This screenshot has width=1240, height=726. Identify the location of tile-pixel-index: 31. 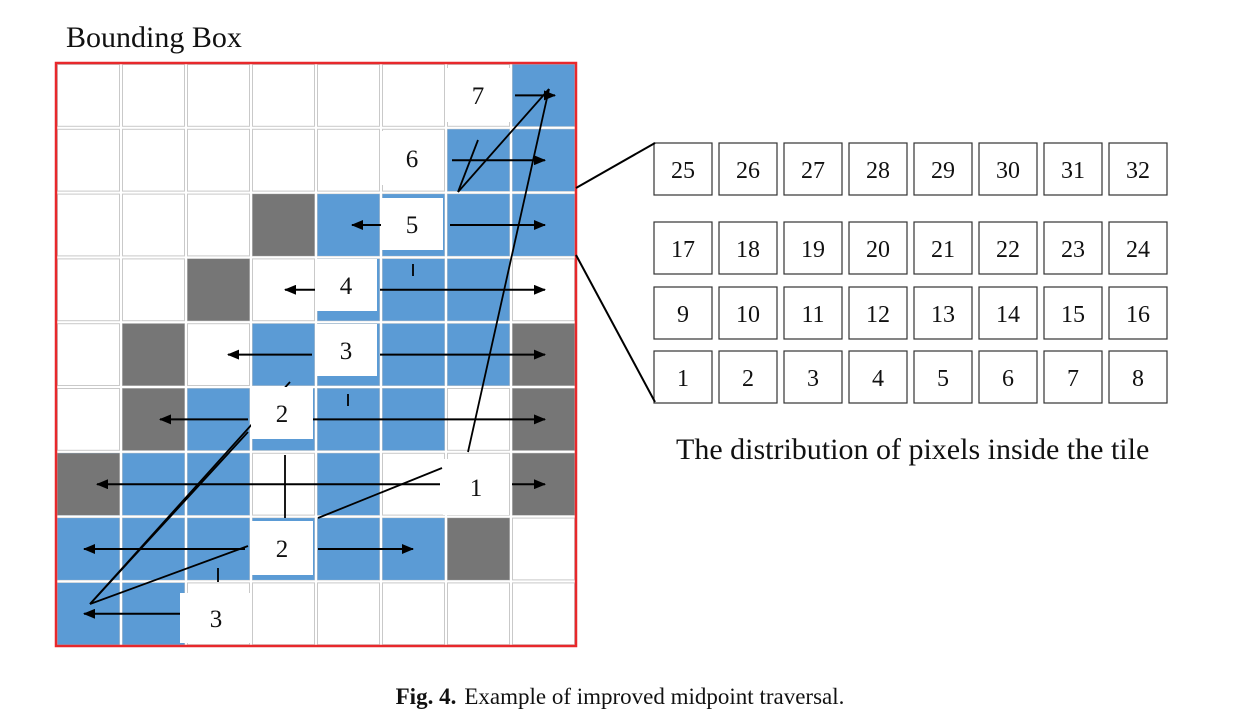
(1073, 171).